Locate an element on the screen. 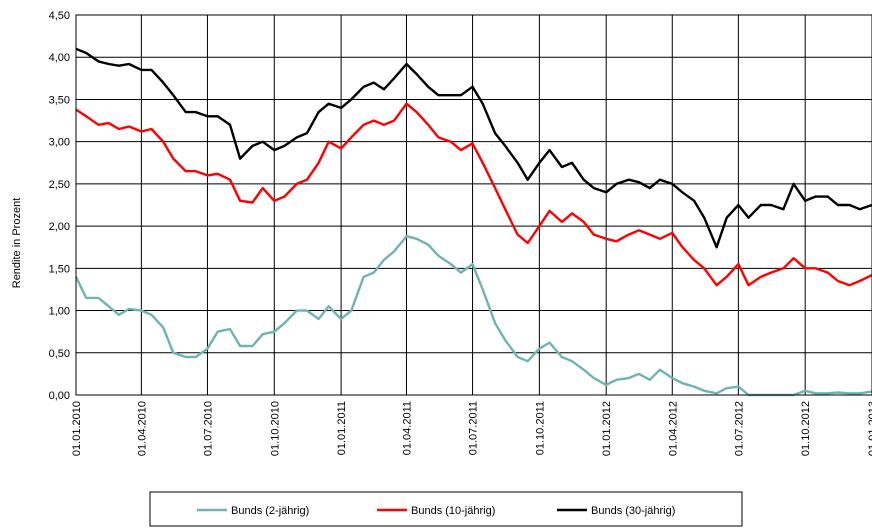 The height and width of the screenshot is (528, 872). x-tick-label: 01.04.2010 is located at coordinates (142, 428).